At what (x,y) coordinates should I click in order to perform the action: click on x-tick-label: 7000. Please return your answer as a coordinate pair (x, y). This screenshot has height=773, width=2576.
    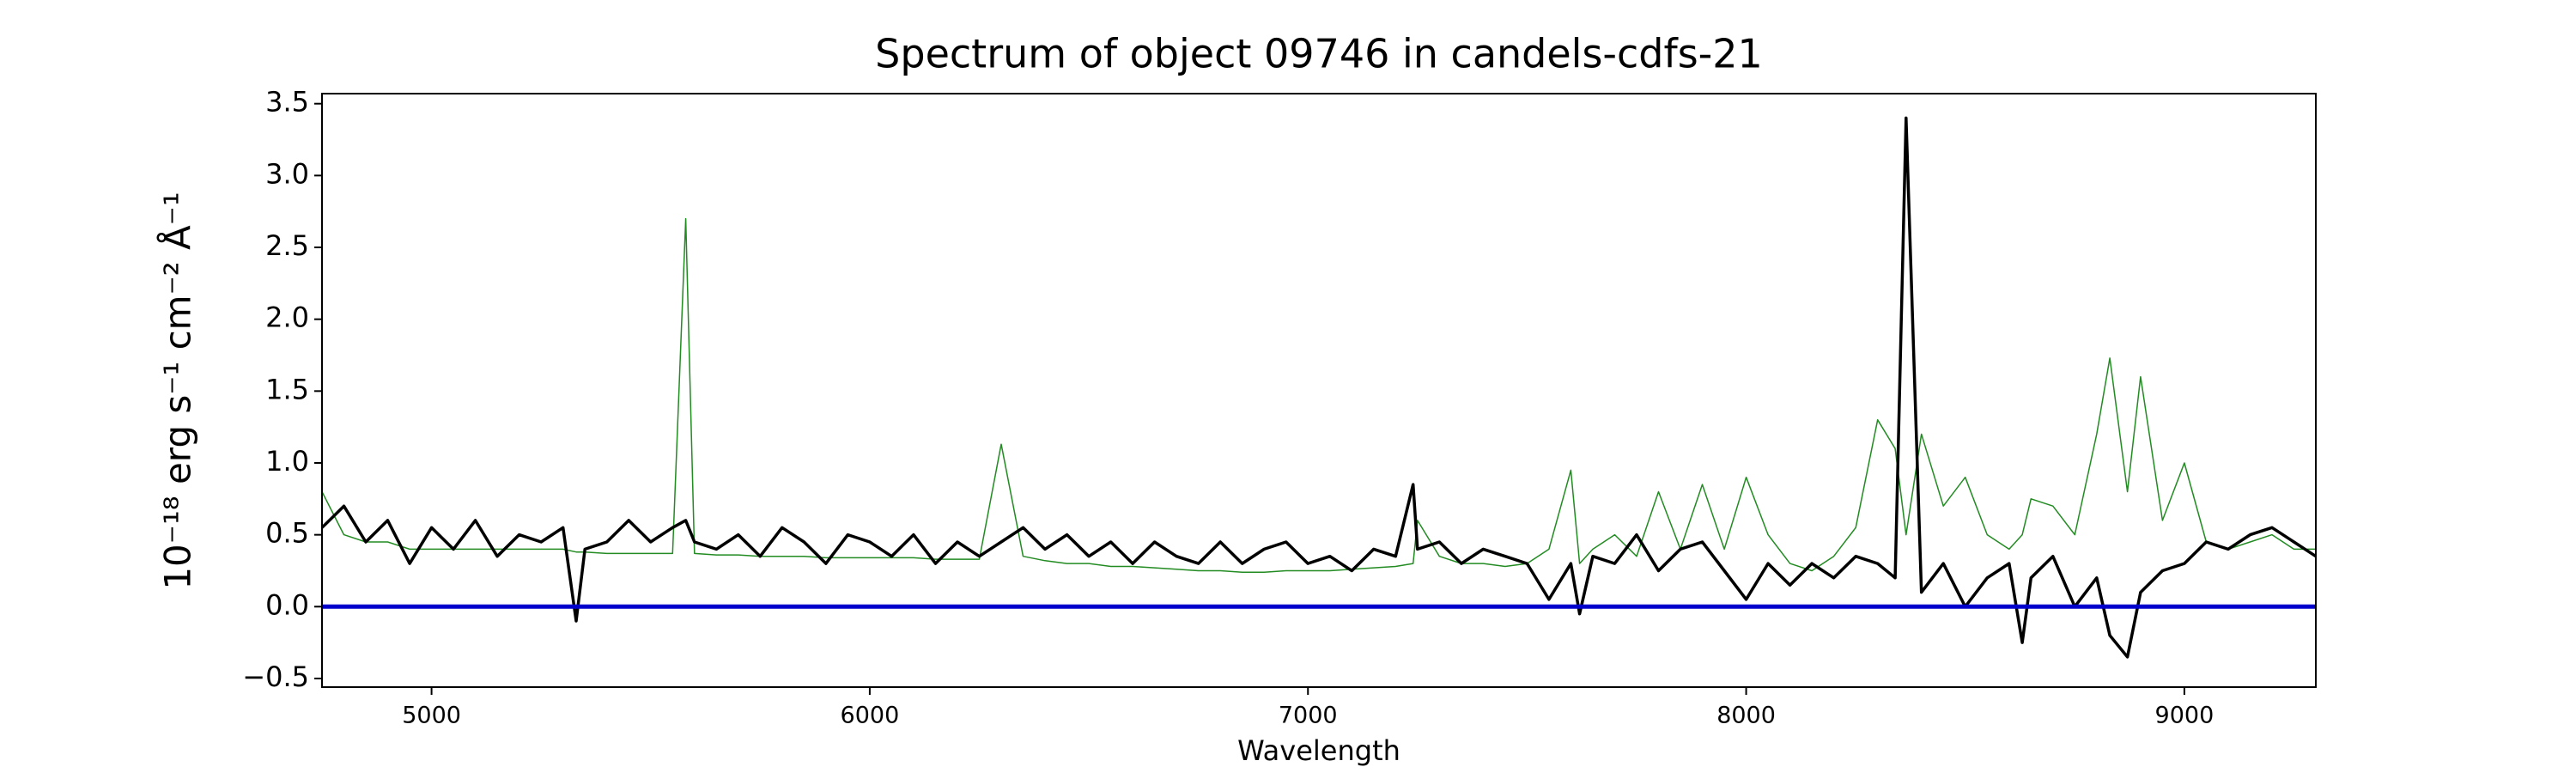
    Looking at the image, I should click on (1308, 716).